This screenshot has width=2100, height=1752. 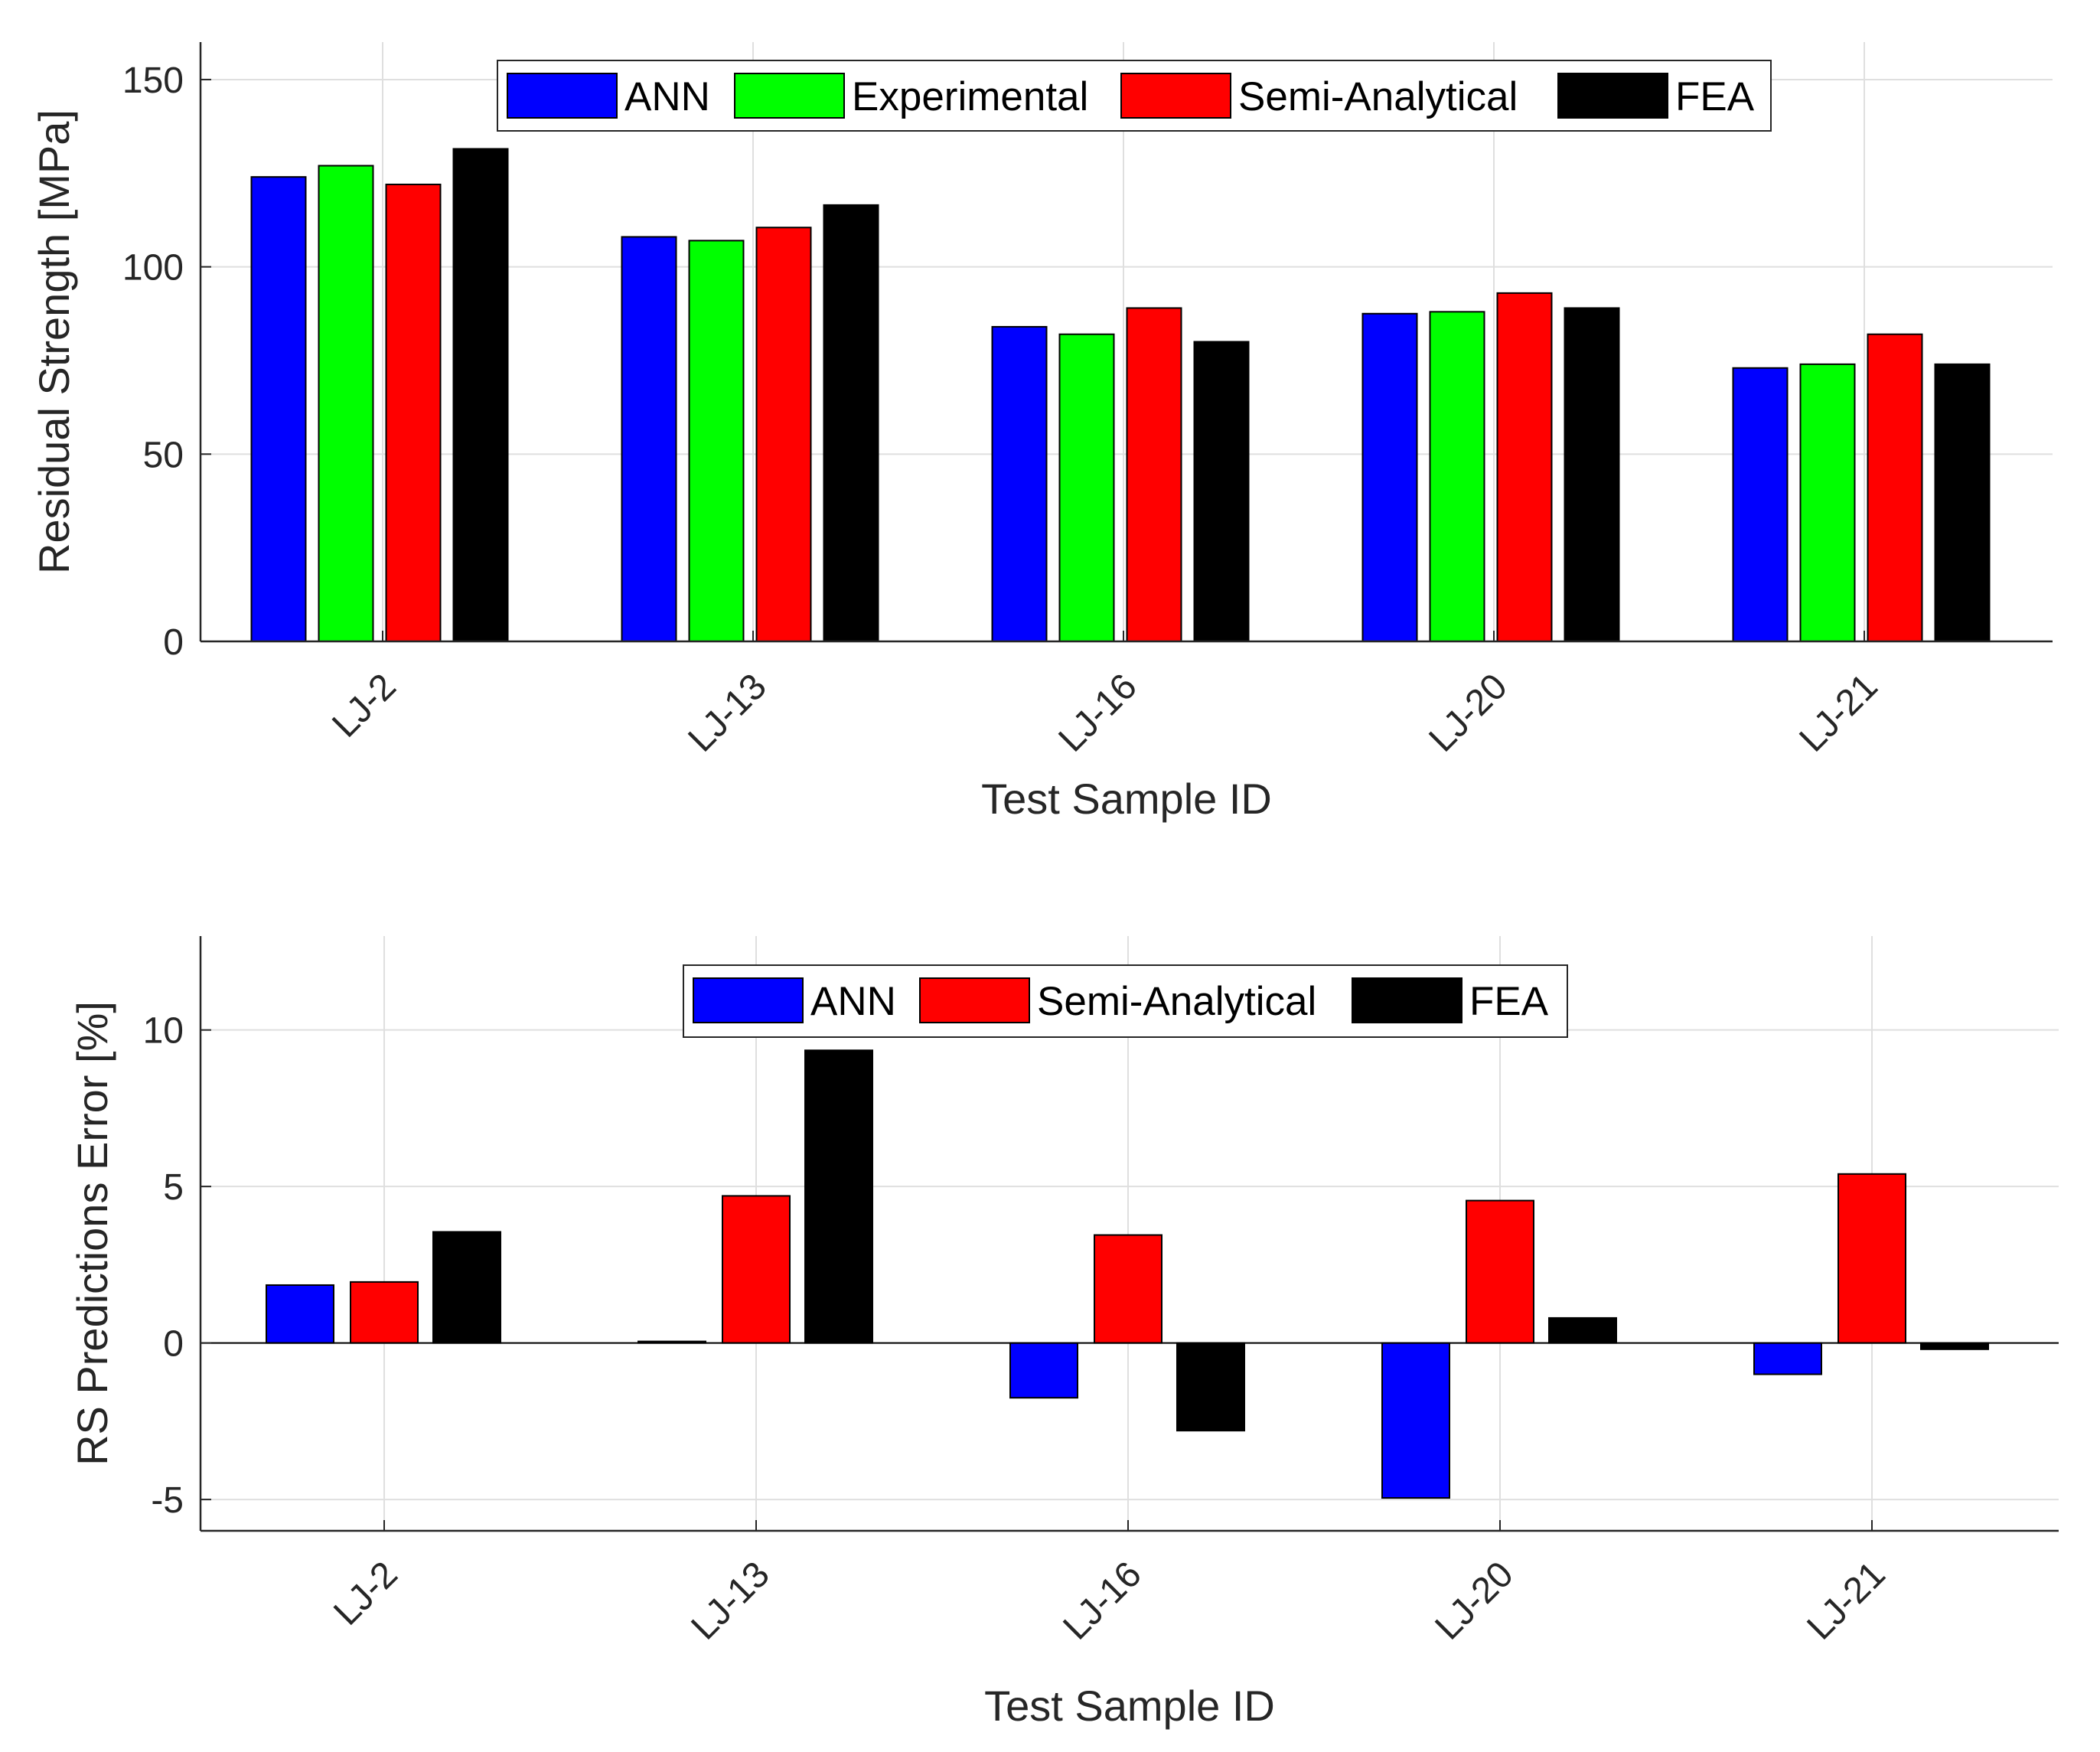 I want to click on bar-lj-16-experimental, so click(x=1086, y=487).